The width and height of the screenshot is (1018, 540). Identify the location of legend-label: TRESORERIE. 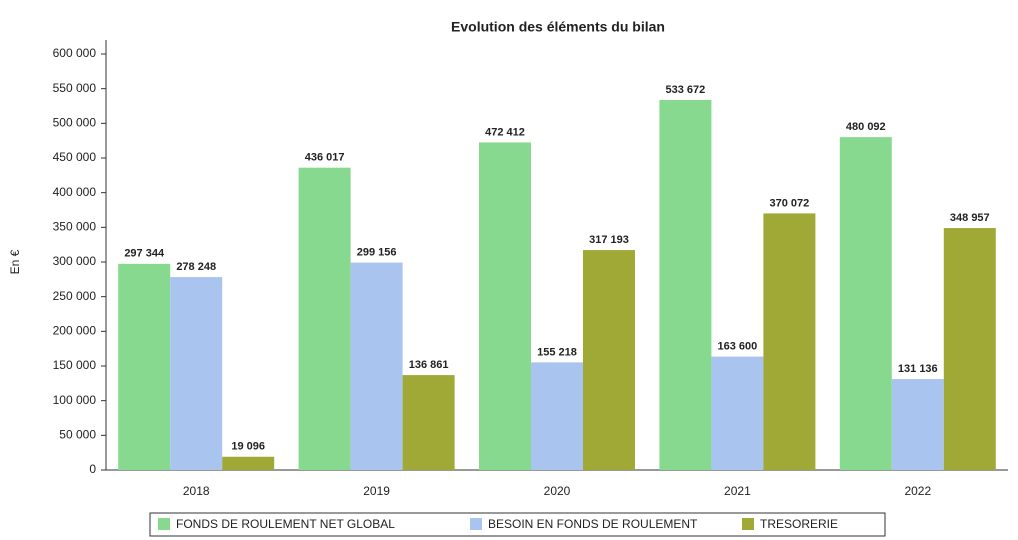
(799, 524).